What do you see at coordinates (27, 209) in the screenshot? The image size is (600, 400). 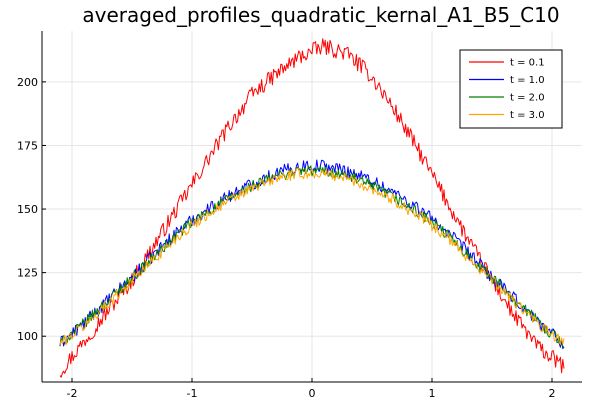 I see `y-tick-label: 150` at bounding box center [27, 209].